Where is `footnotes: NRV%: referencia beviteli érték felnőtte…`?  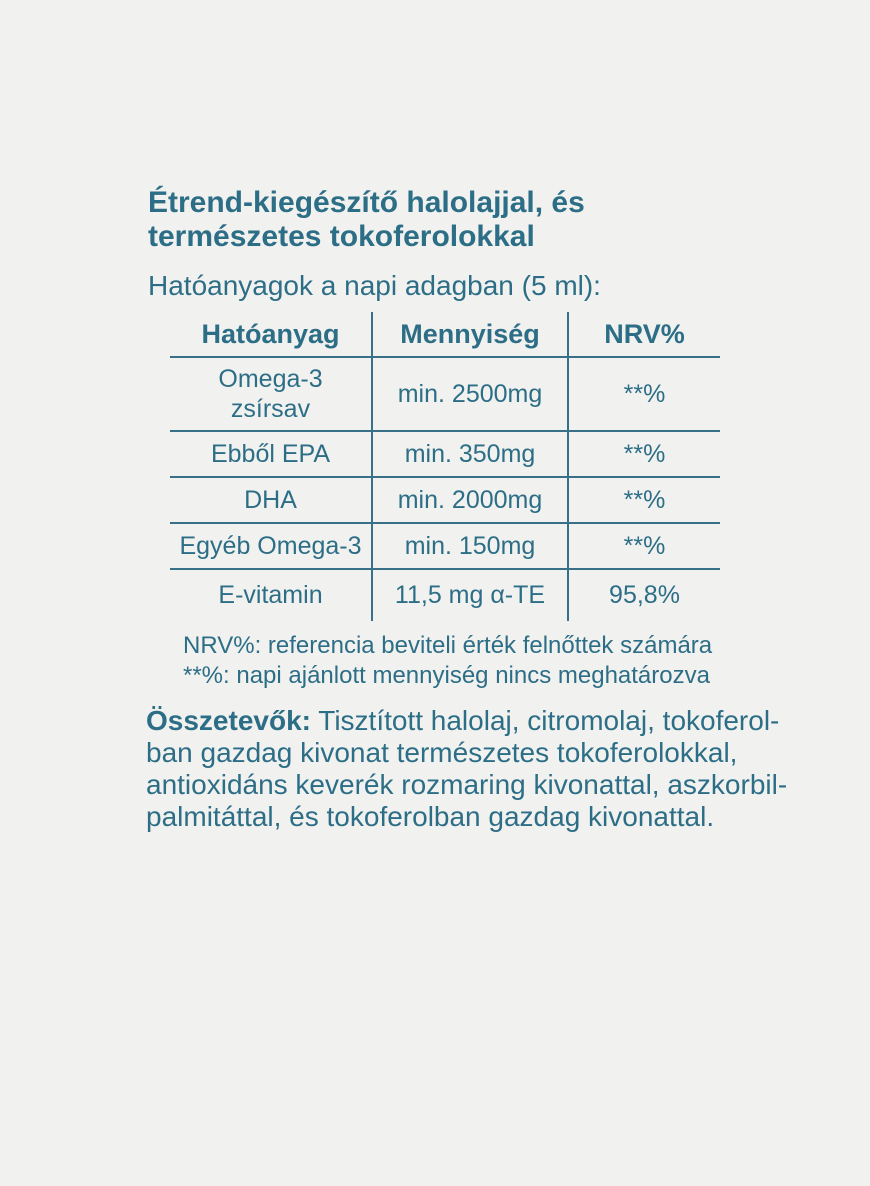 footnotes: NRV%: referencia beviteli érték felnőtte… is located at coordinates (526, 661).